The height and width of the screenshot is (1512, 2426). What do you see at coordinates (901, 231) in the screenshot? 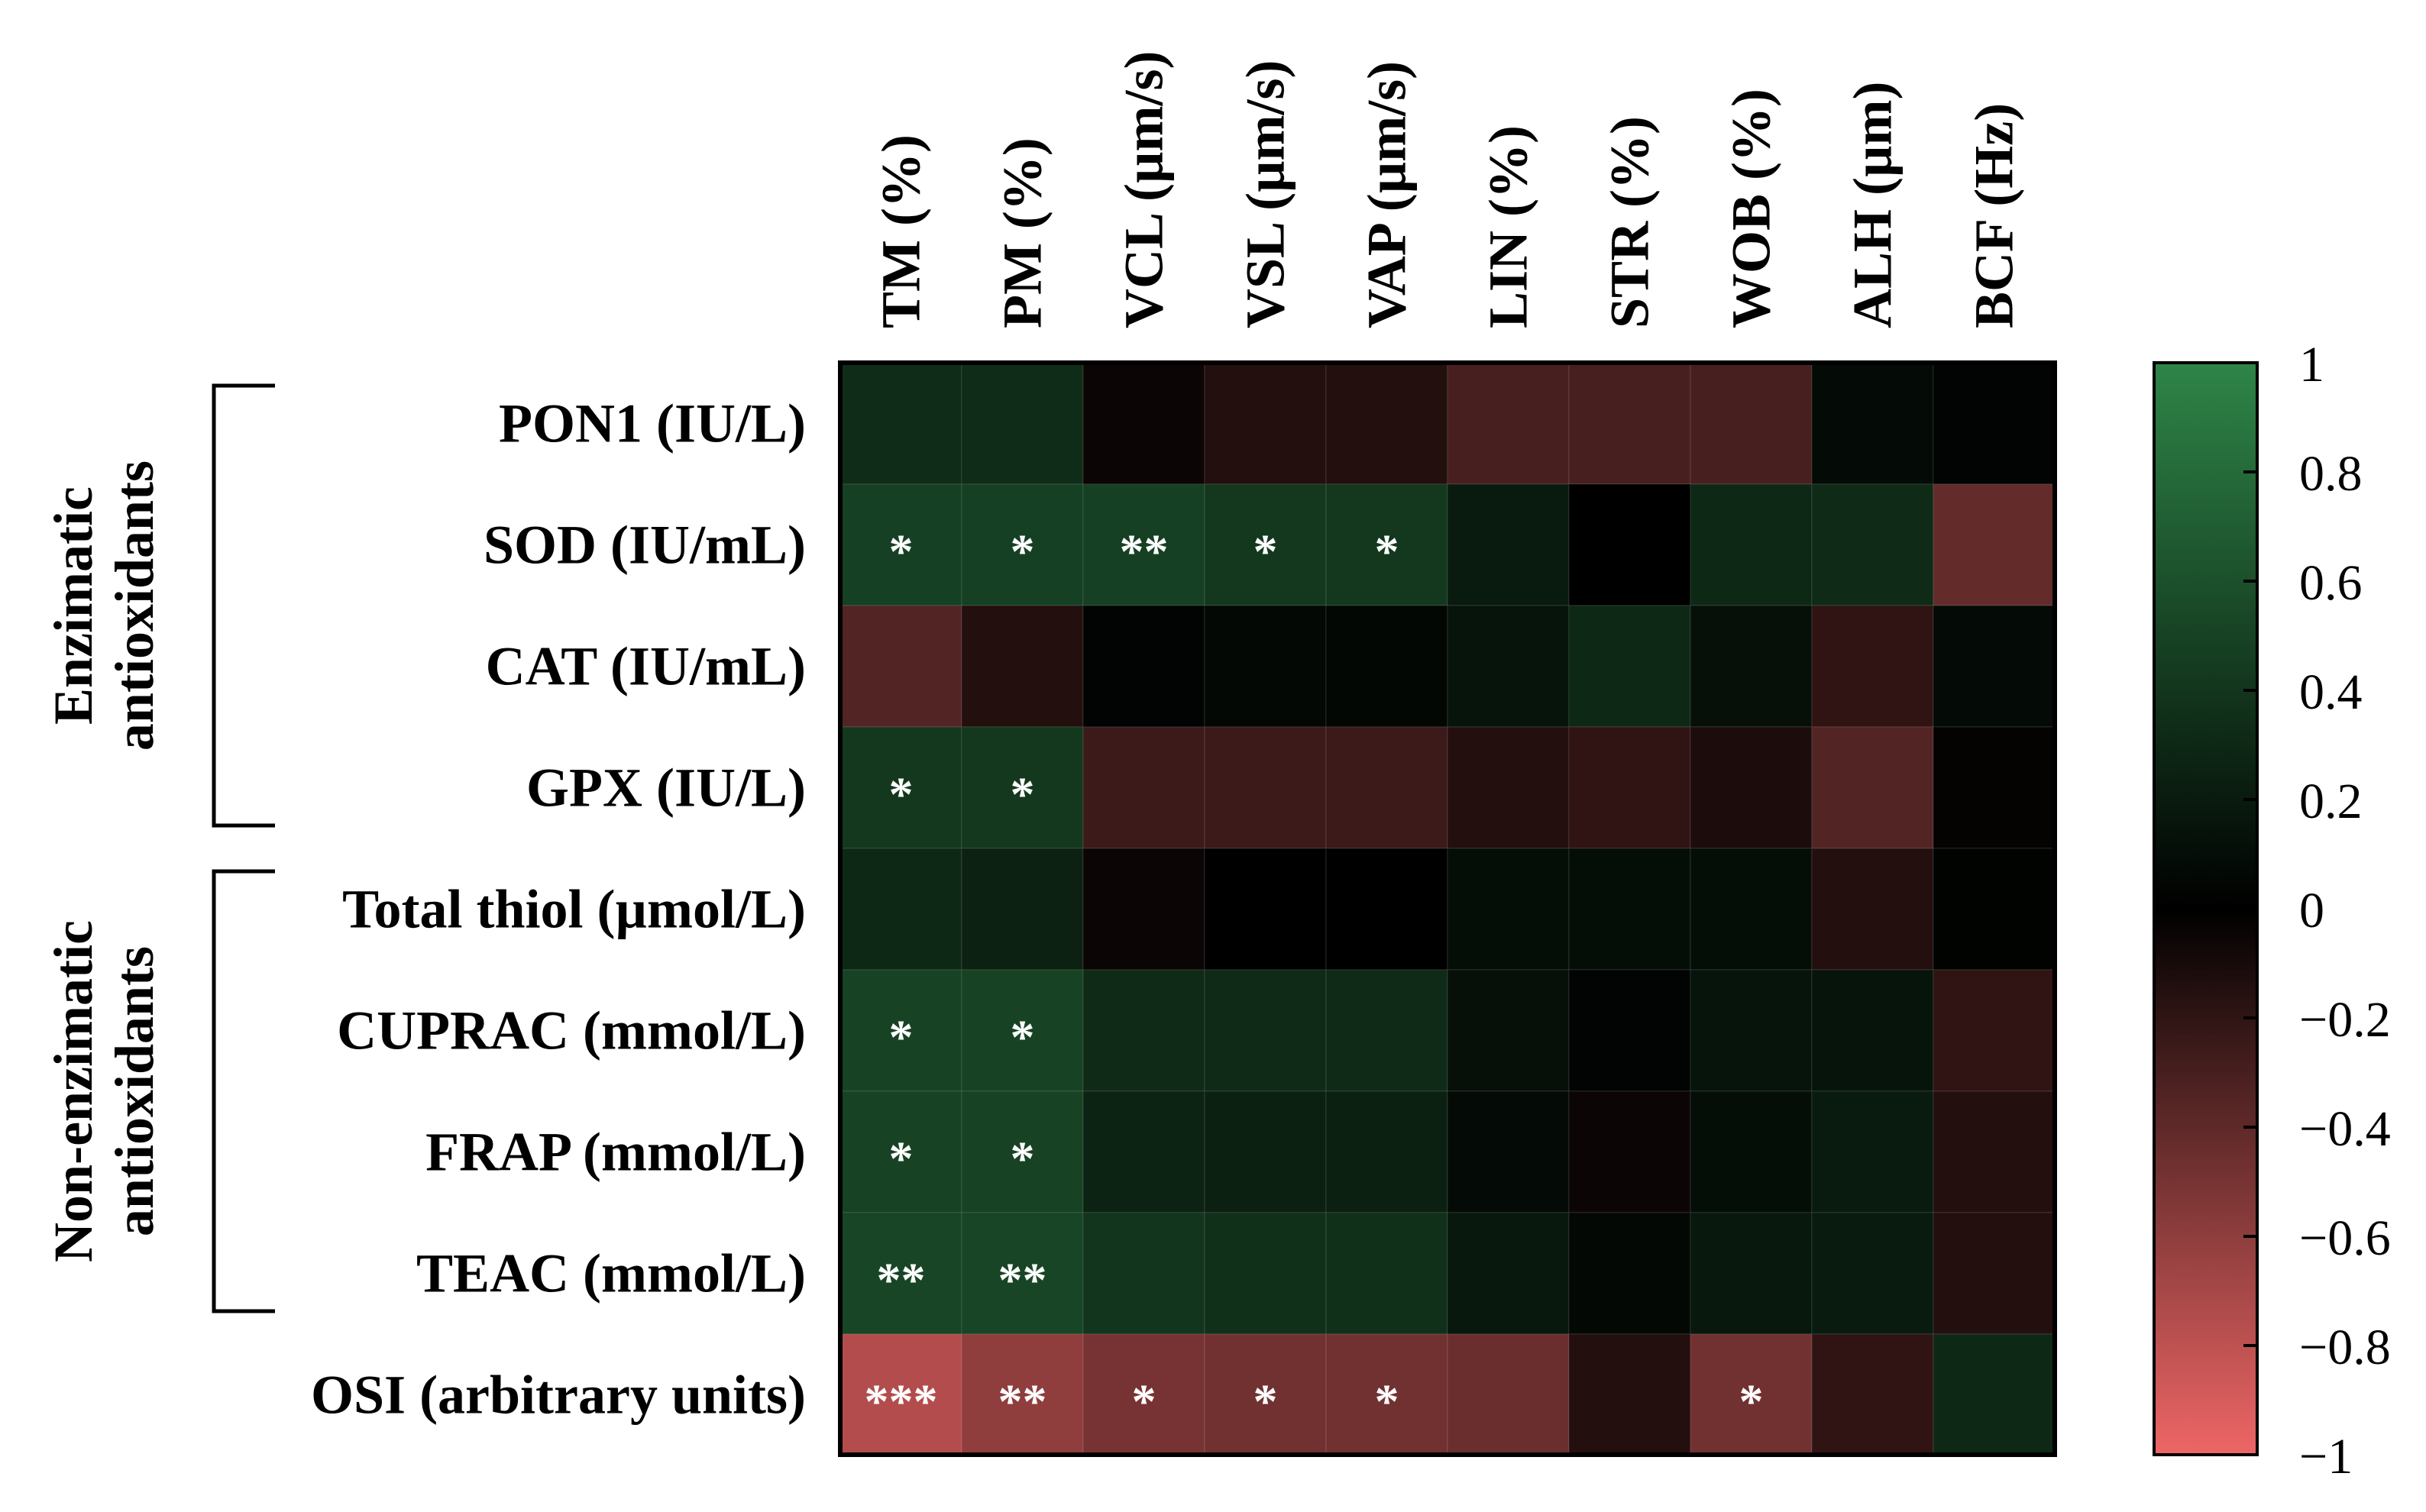
I see `column-label-tm: TM (%)` at bounding box center [901, 231].